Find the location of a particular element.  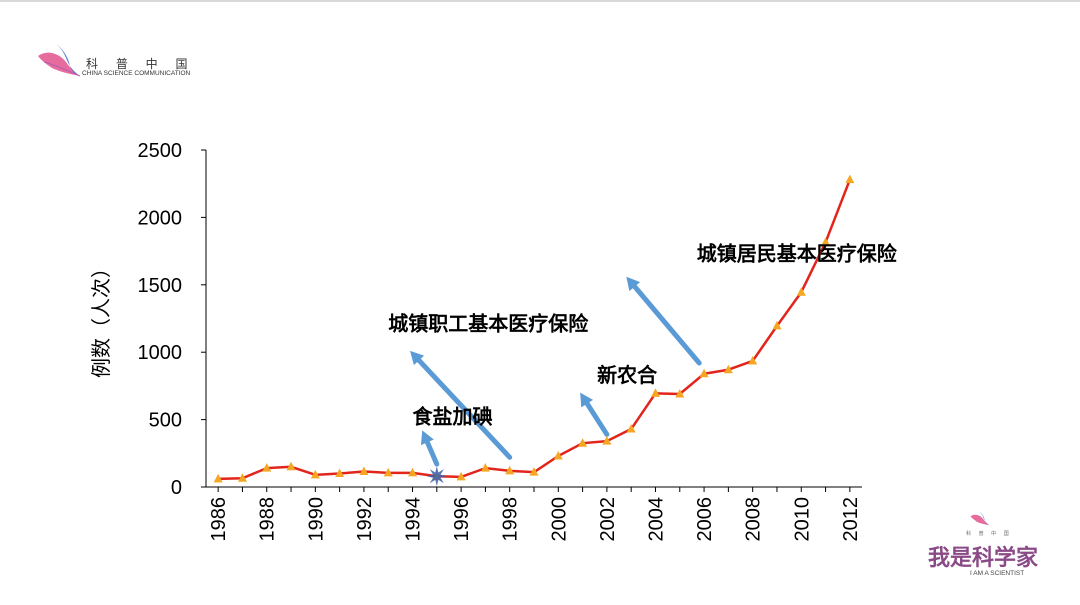

x-tick-label: 1992 is located at coordinates (365, 519).